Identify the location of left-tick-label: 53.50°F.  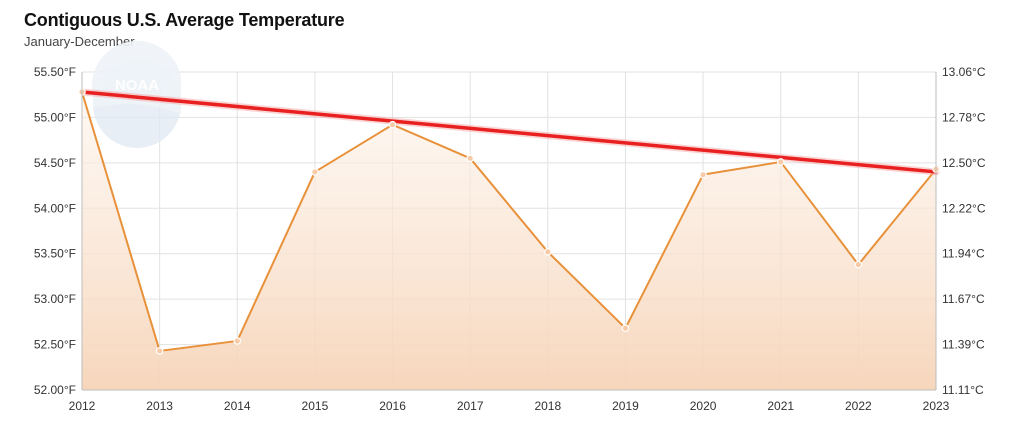
(55, 254).